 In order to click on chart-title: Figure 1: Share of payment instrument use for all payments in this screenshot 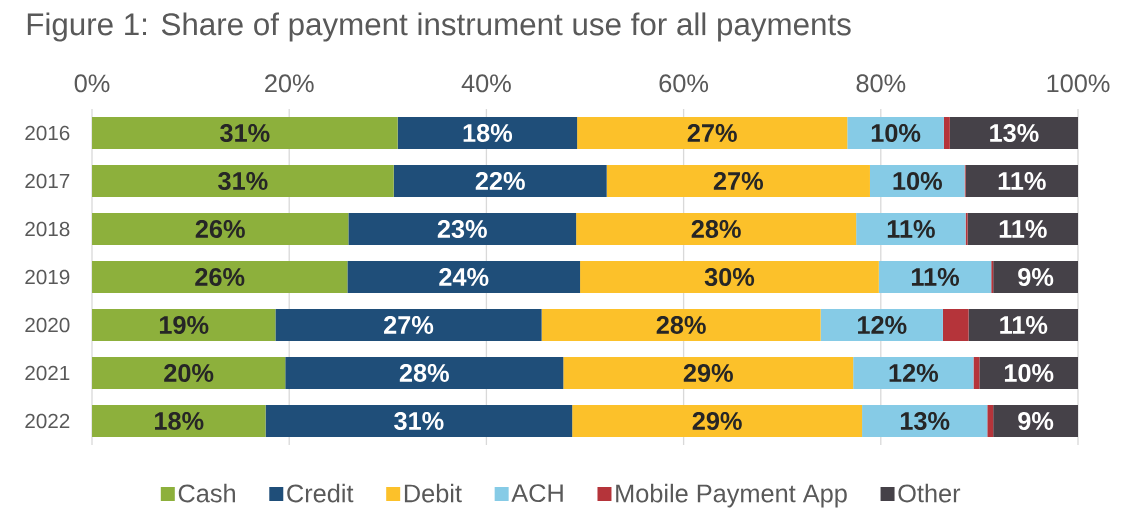, I will do `click(439, 27)`.